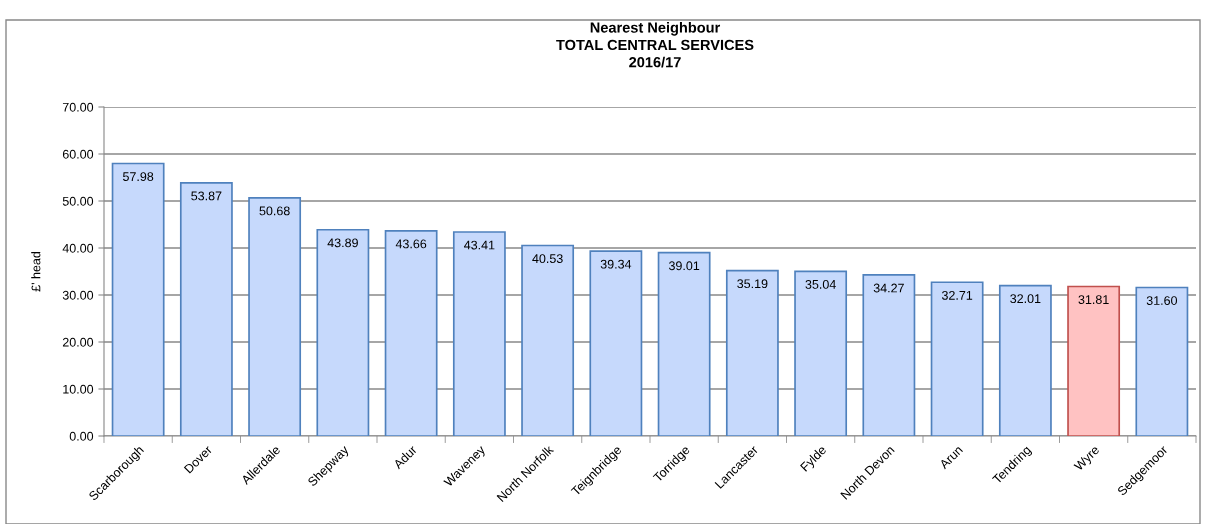 The width and height of the screenshot is (1206, 524). What do you see at coordinates (411, 244) in the screenshot?
I see `data-label: 43.66` at bounding box center [411, 244].